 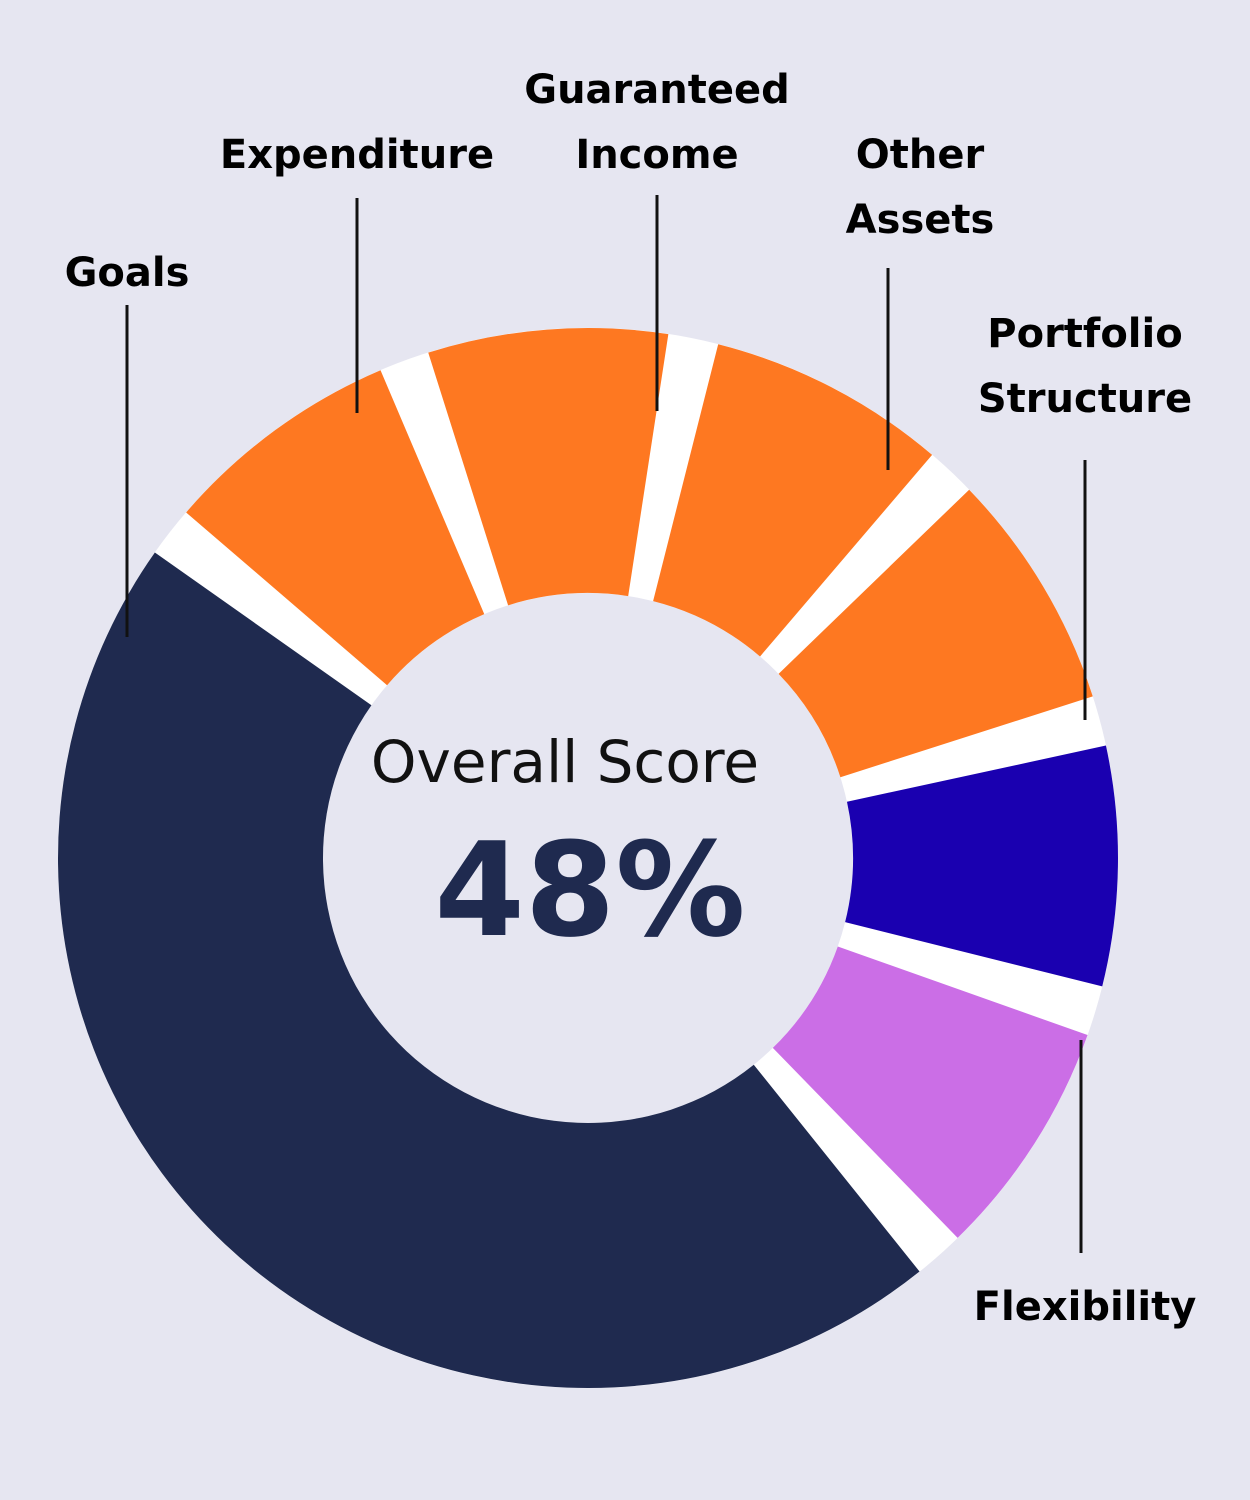 I want to click on segment-other-assets, so click(x=935, y=633).